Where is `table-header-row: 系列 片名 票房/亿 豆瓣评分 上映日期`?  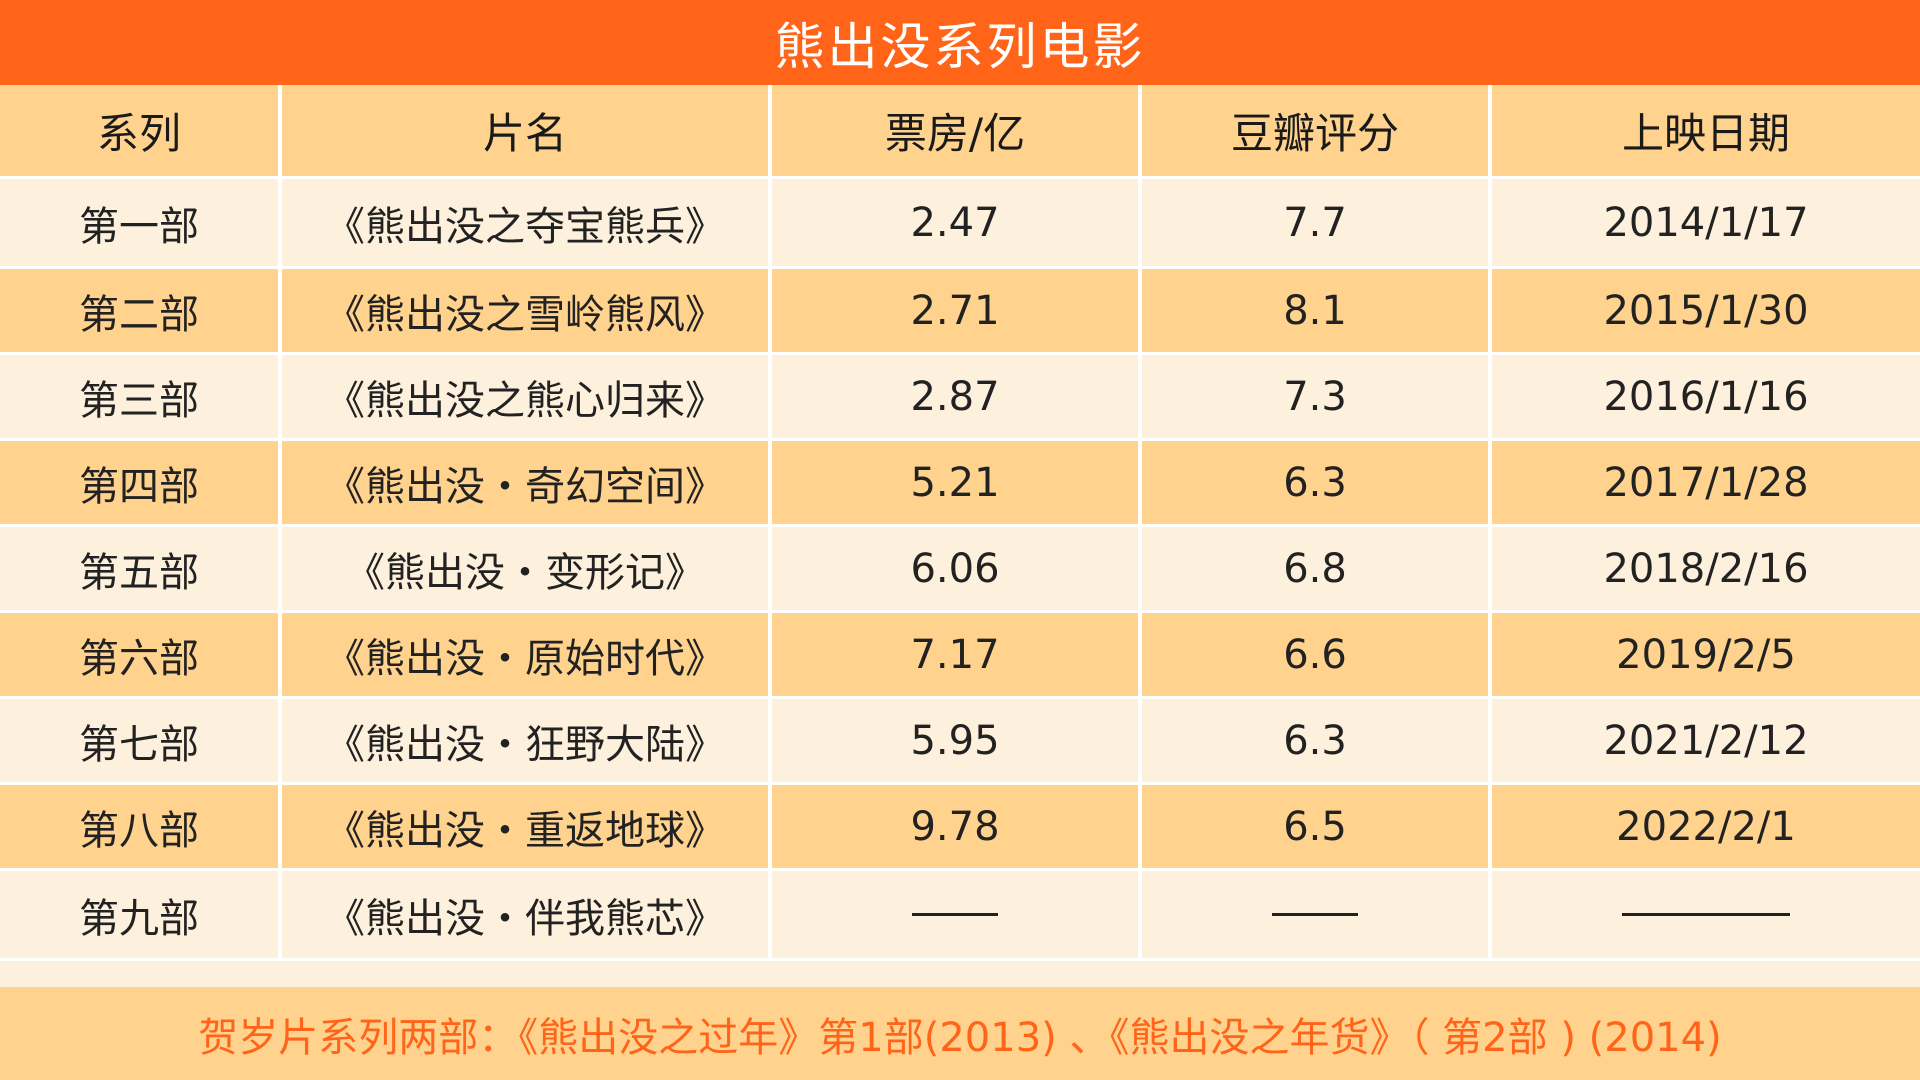 table-header-row: 系列 片名 票房/亿 豆瓣评分 上映日期 is located at coordinates (960, 132).